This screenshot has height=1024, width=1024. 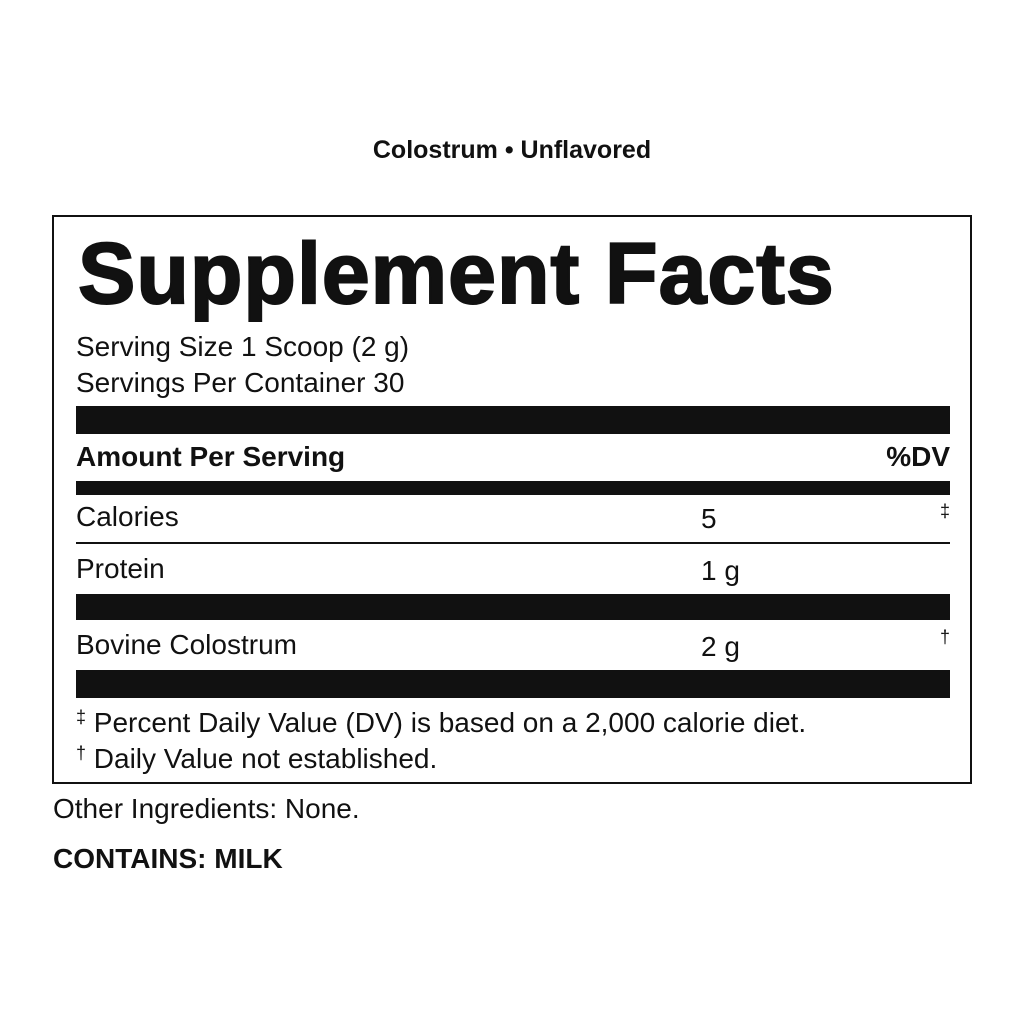 I want to click on footnote-dv-not-established: † Daily Value not established., so click(x=257, y=758).